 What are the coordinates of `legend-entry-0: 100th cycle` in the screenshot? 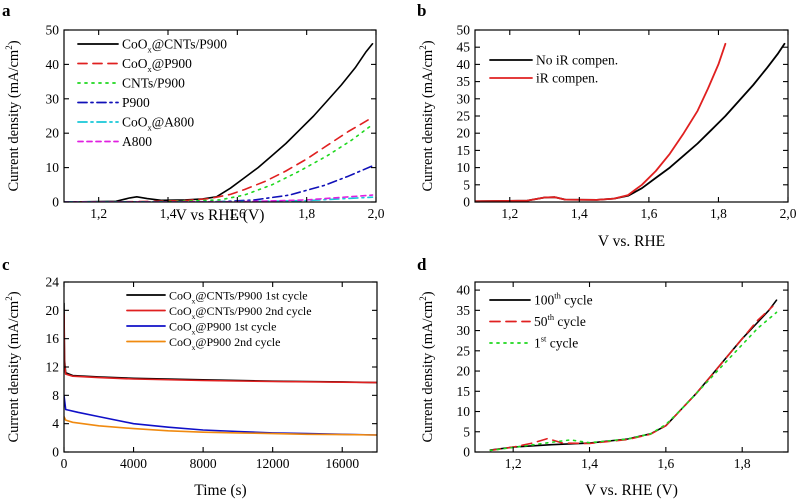 It's located at (563, 300).